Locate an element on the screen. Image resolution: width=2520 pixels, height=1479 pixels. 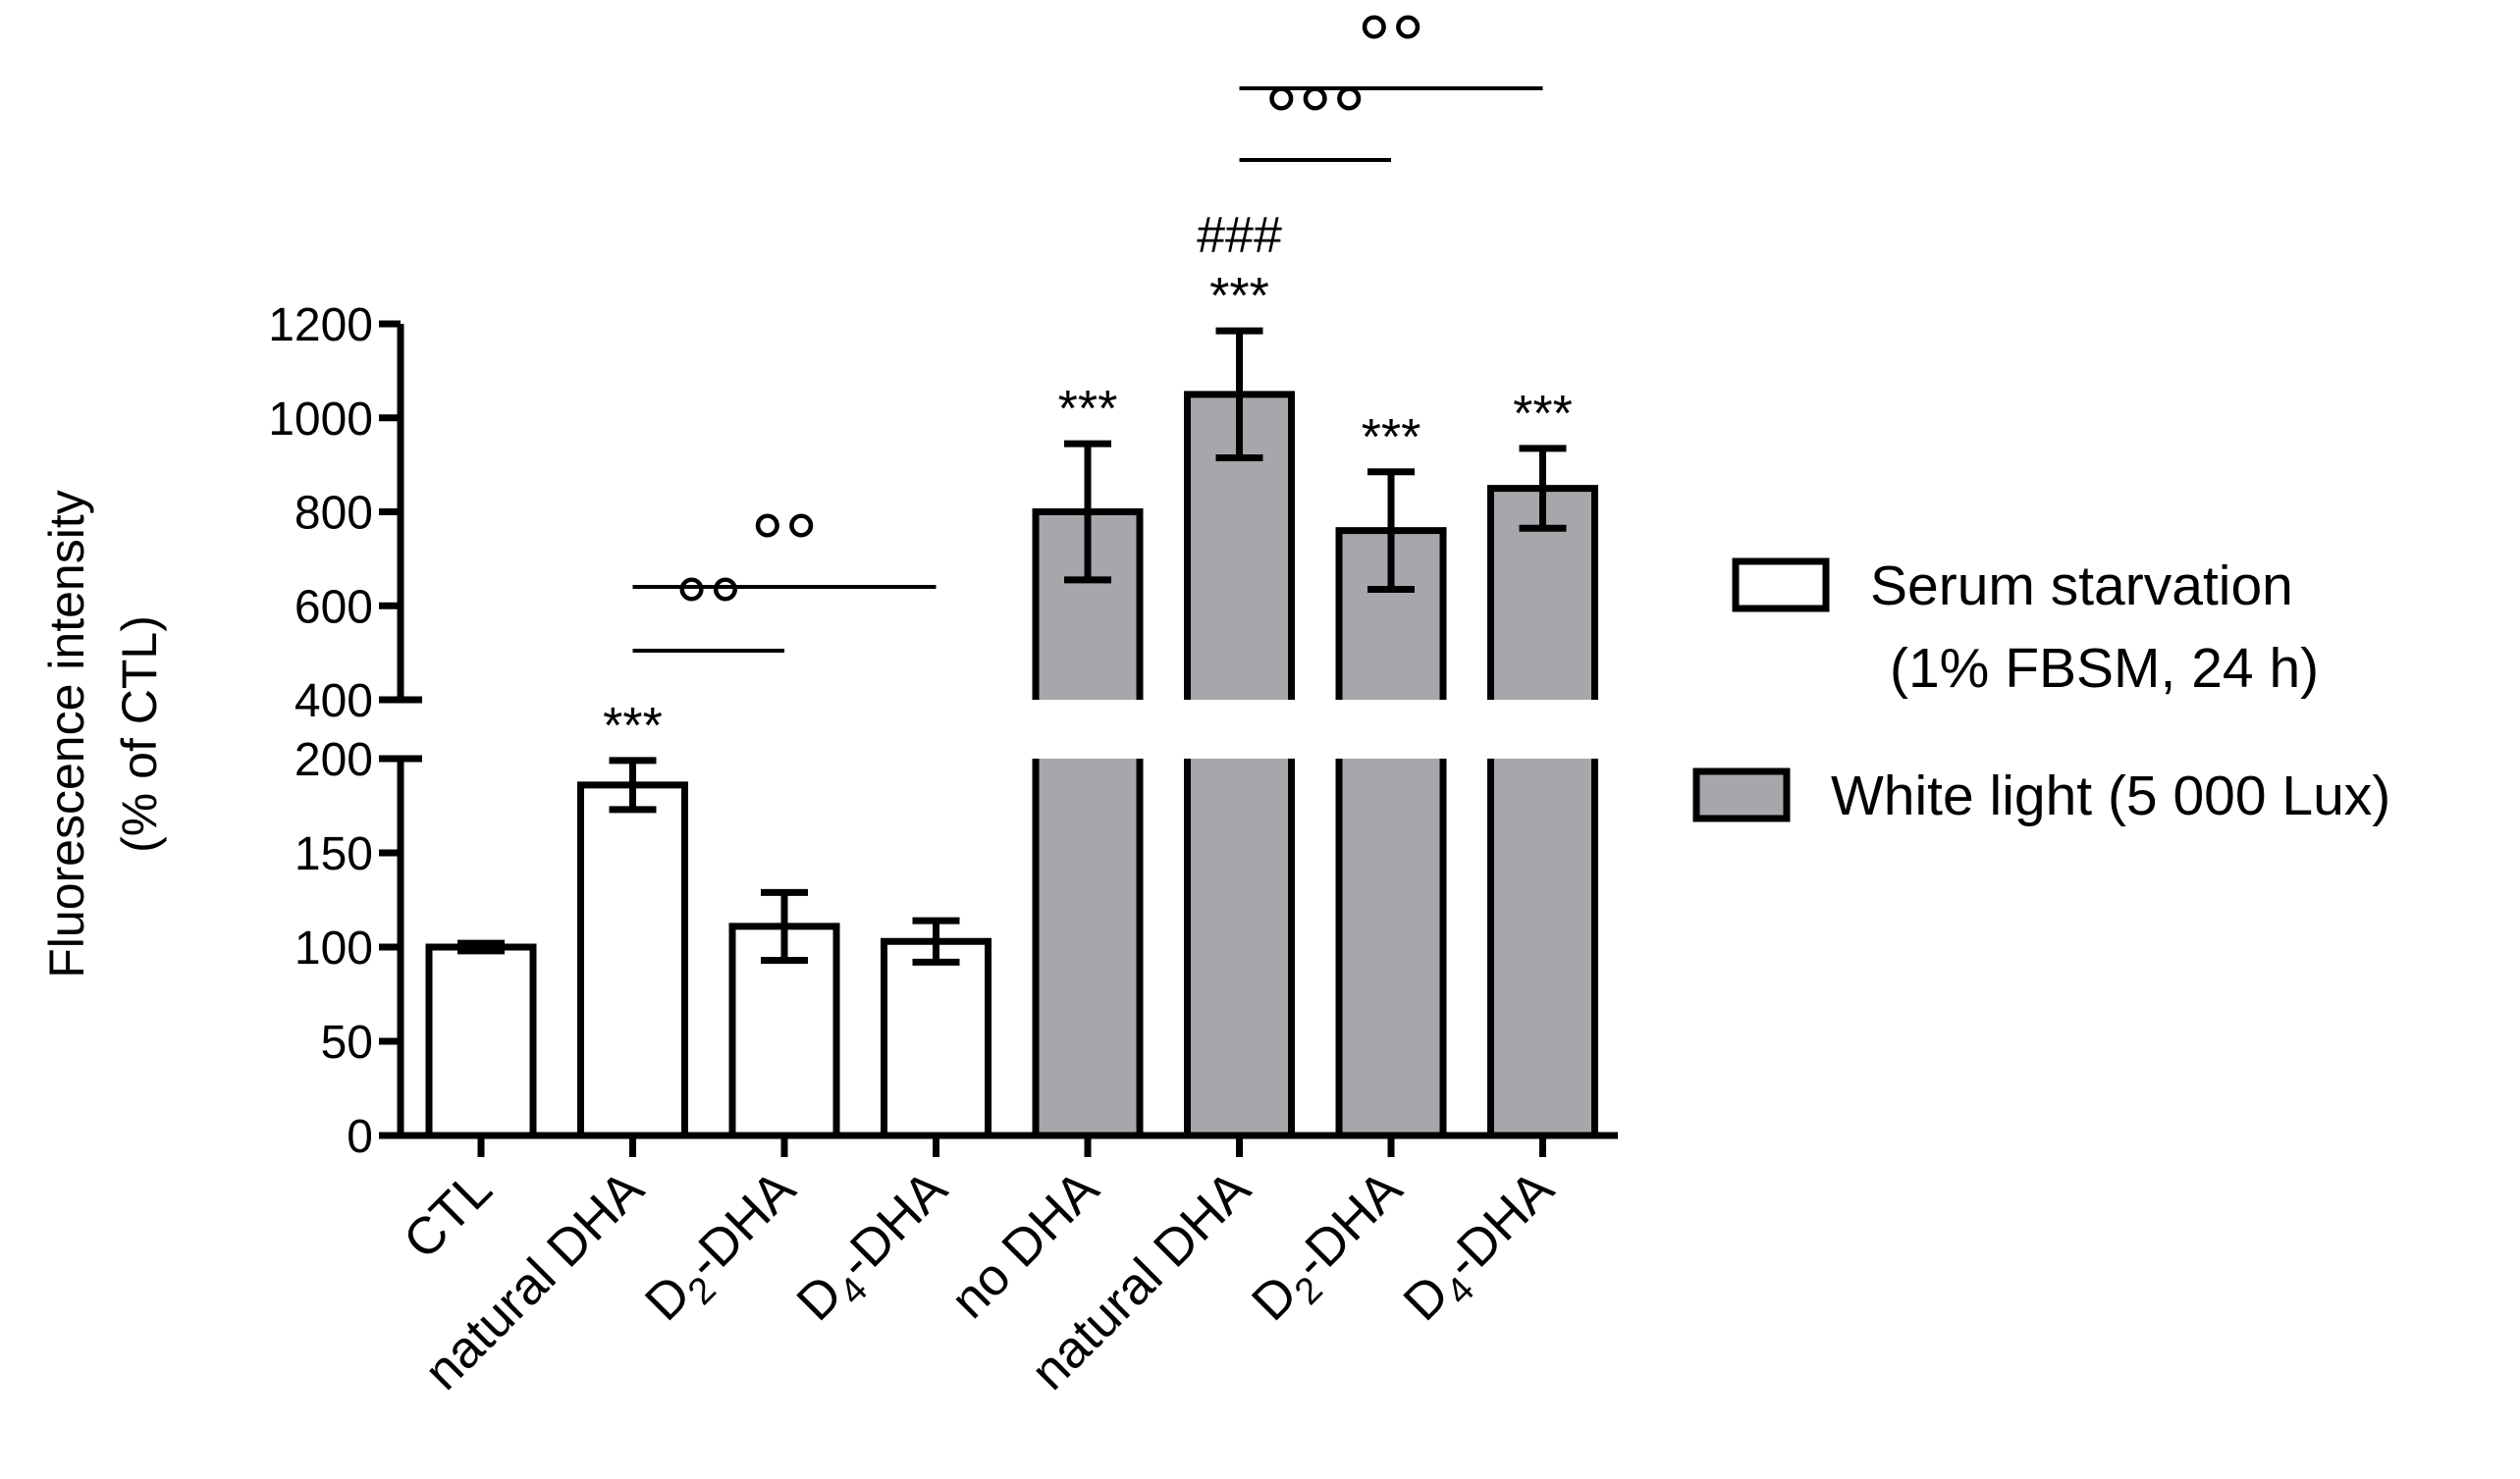
y-axis-label-line1: Fluorescence intensity is located at coordinates (66, 734).